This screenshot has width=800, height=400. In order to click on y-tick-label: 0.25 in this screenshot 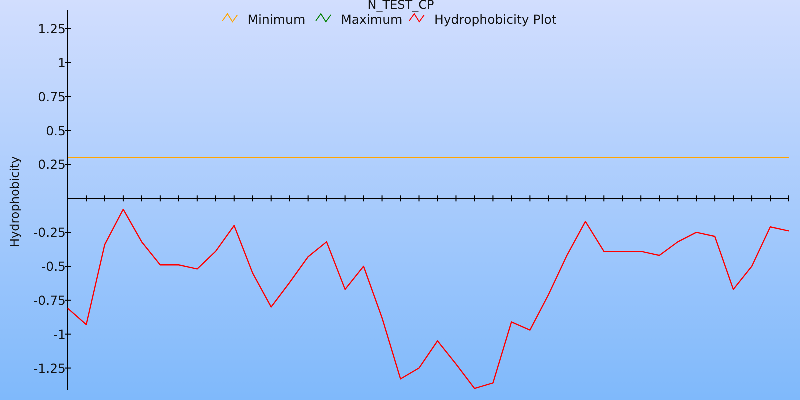, I will do `click(52, 164)`.